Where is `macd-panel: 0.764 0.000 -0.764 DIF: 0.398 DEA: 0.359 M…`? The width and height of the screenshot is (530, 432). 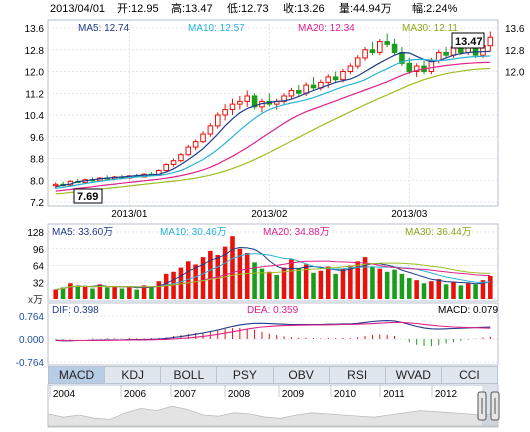
macd-panel: 0.764 0.000 -0.764 DIF: 0.398 DEA: 0.359 M… is located at coordinates (257, 335).